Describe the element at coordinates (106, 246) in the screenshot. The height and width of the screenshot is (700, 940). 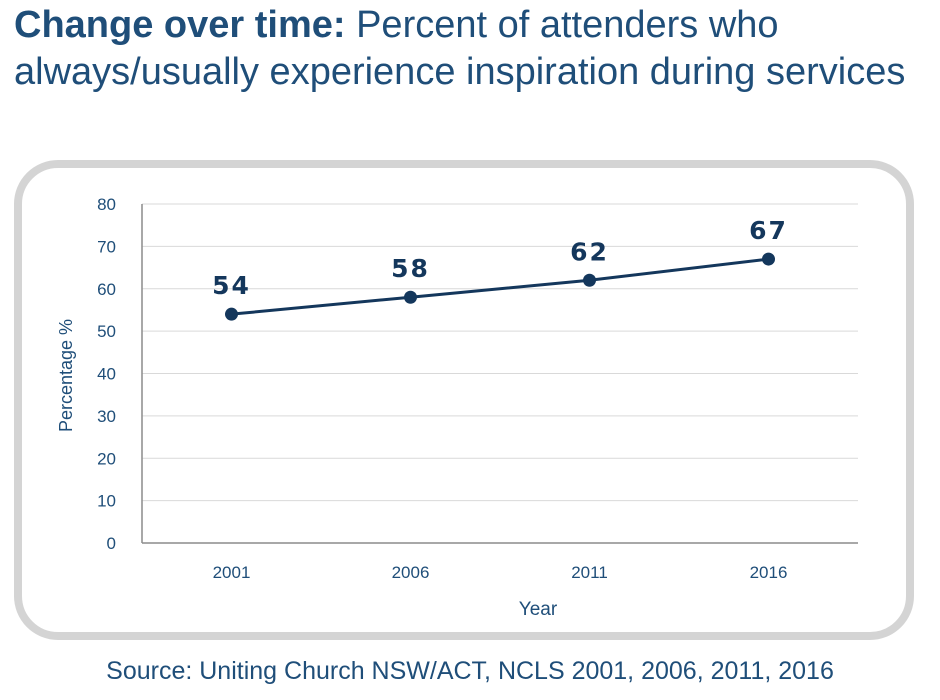
I see `y-tick-label: 70` at that location.